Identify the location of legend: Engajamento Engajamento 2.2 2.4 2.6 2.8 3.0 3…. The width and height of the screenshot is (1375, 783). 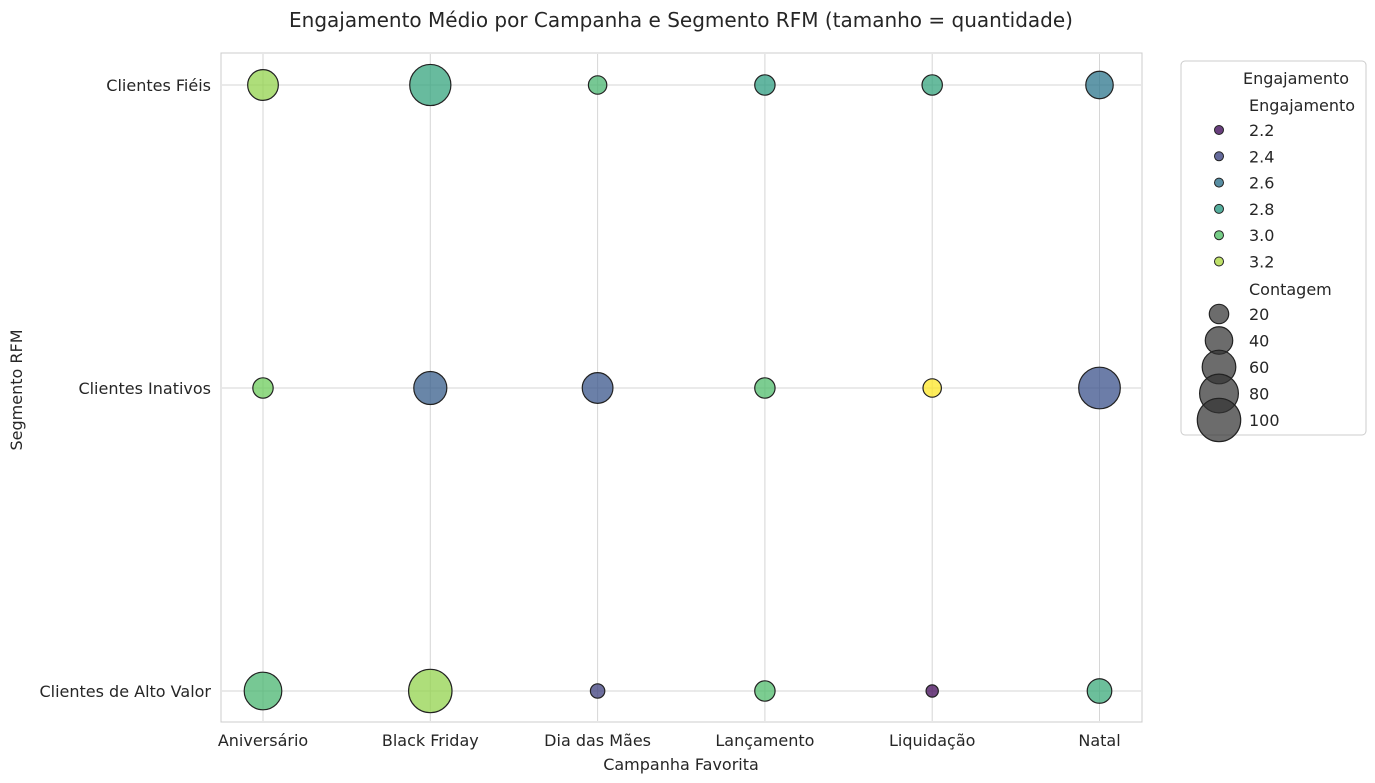
(1273, 251).